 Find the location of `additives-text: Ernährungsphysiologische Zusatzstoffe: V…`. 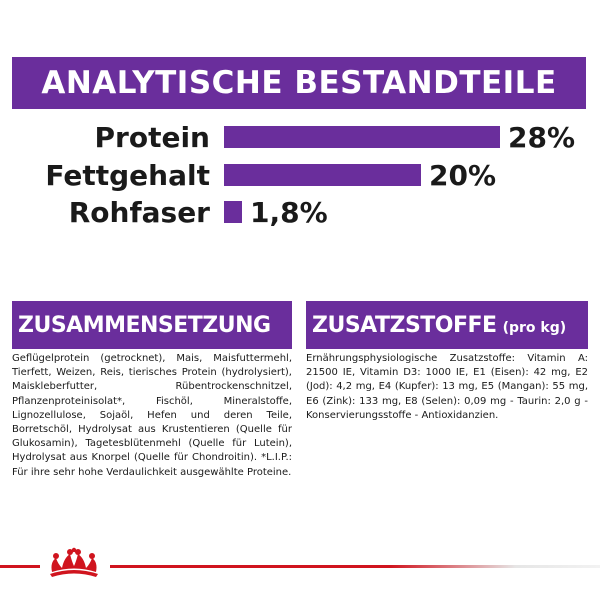

additives-text: Ernährungsphysiologische Zusatzstoffe: V… is located at coordinates (447, 387).